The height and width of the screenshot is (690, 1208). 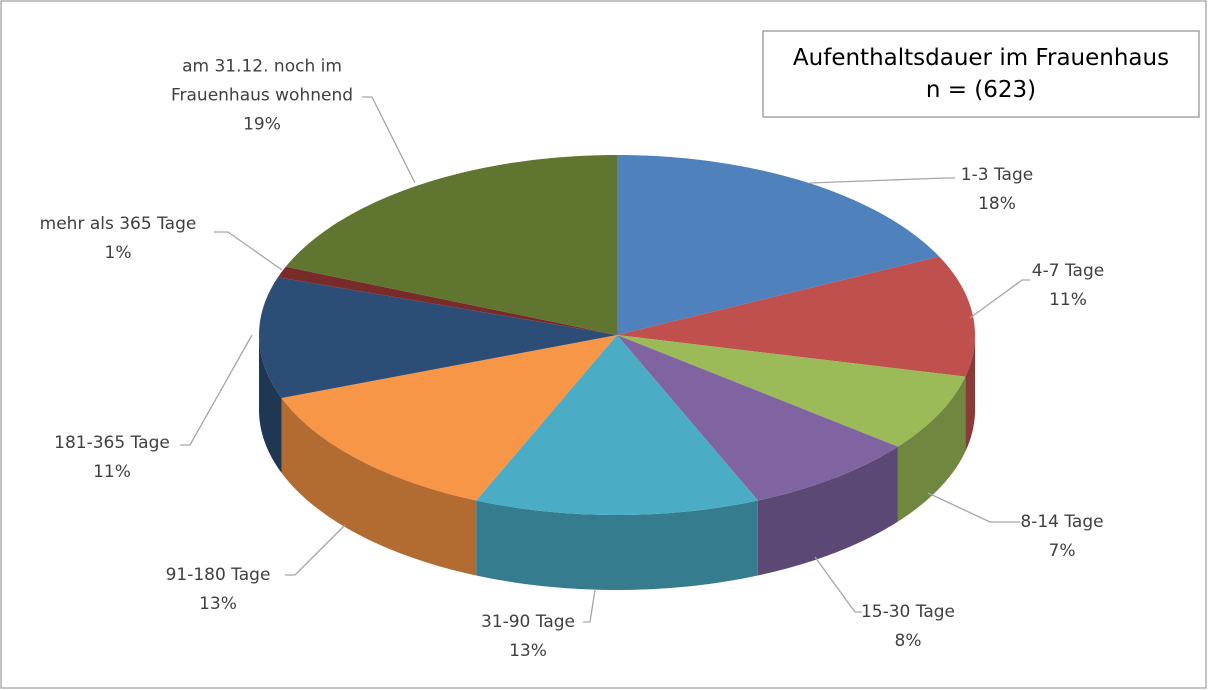 What do you see at coordinates (997, 175) in the screenshot?
I see `category-label: 1-3 Tage` at bounding box center [997, 175].